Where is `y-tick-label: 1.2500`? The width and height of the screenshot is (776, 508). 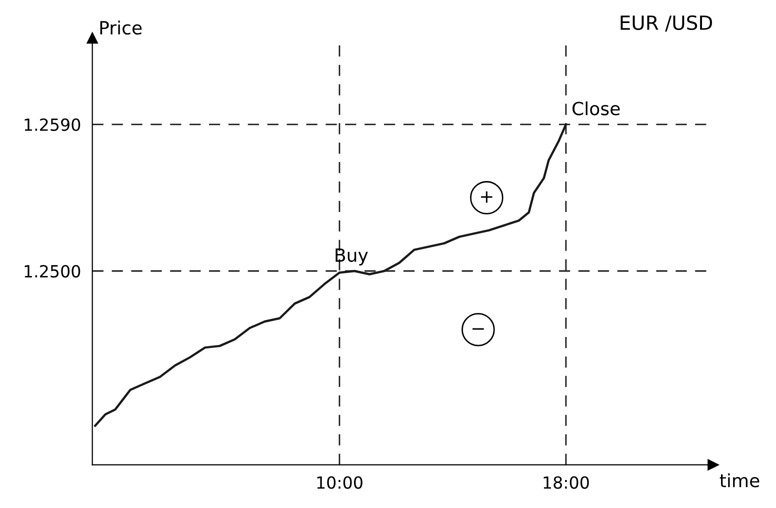
y-tick-label: 1.2500 is located at coordinates (52, 271).